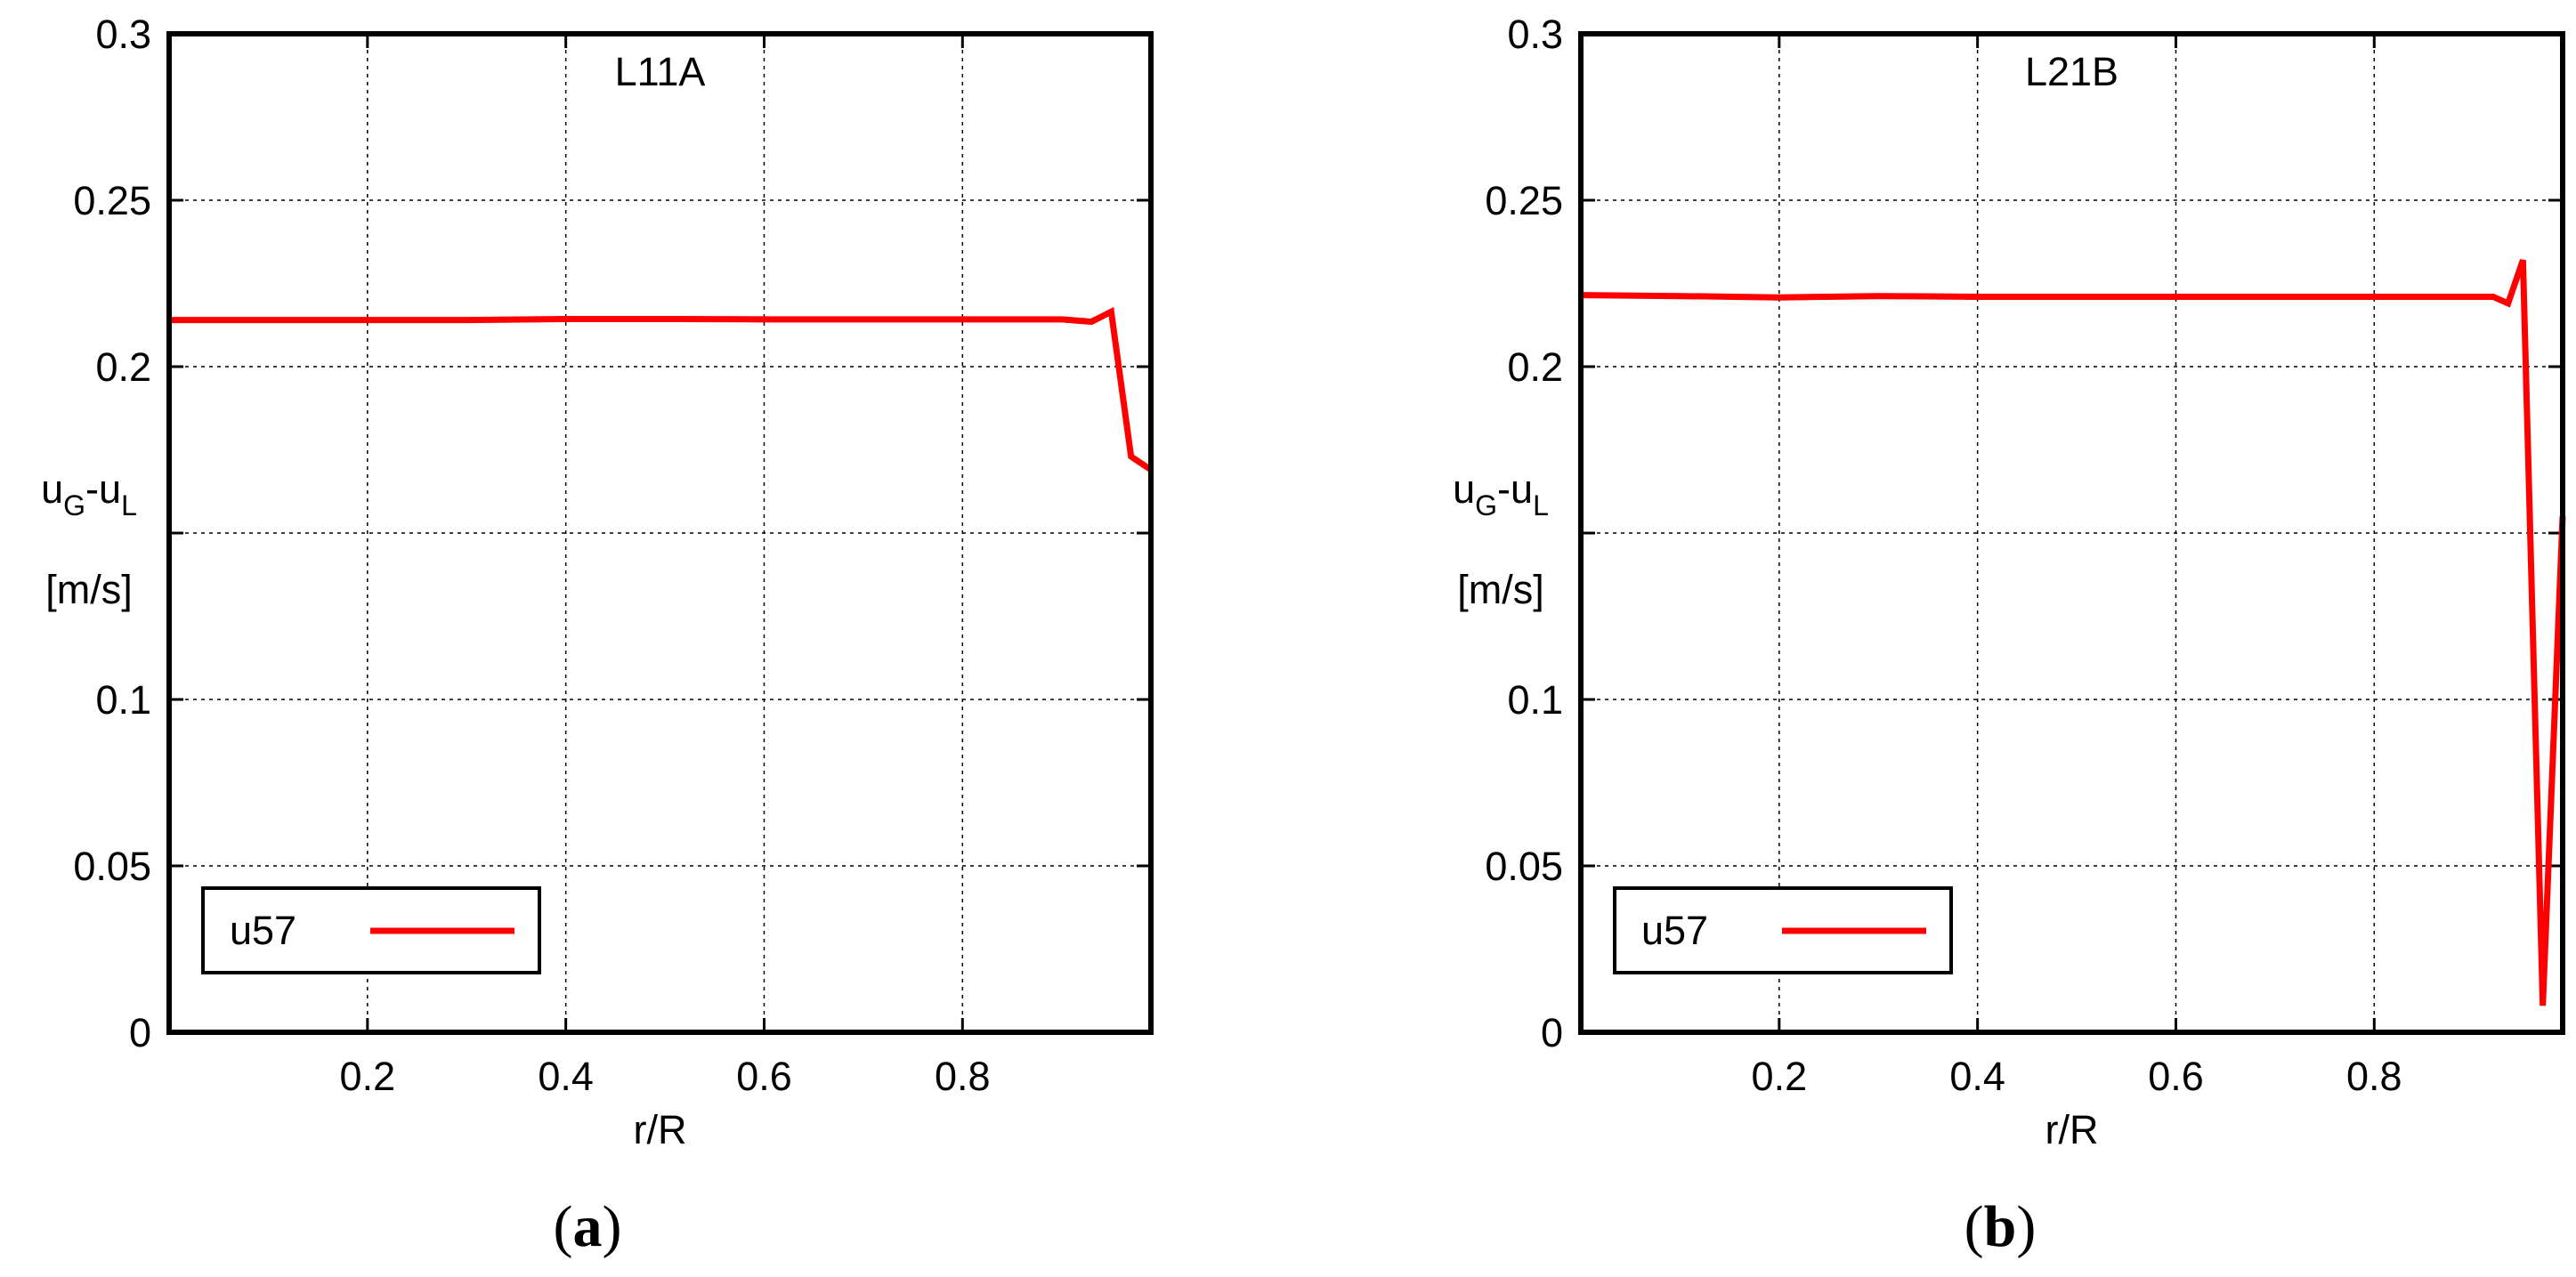 This screenshot has width=2576, height=1277. What do you see at coordinates (661, 389) in the screenshot?
I see `series-line` at bounding box center [661, 389].